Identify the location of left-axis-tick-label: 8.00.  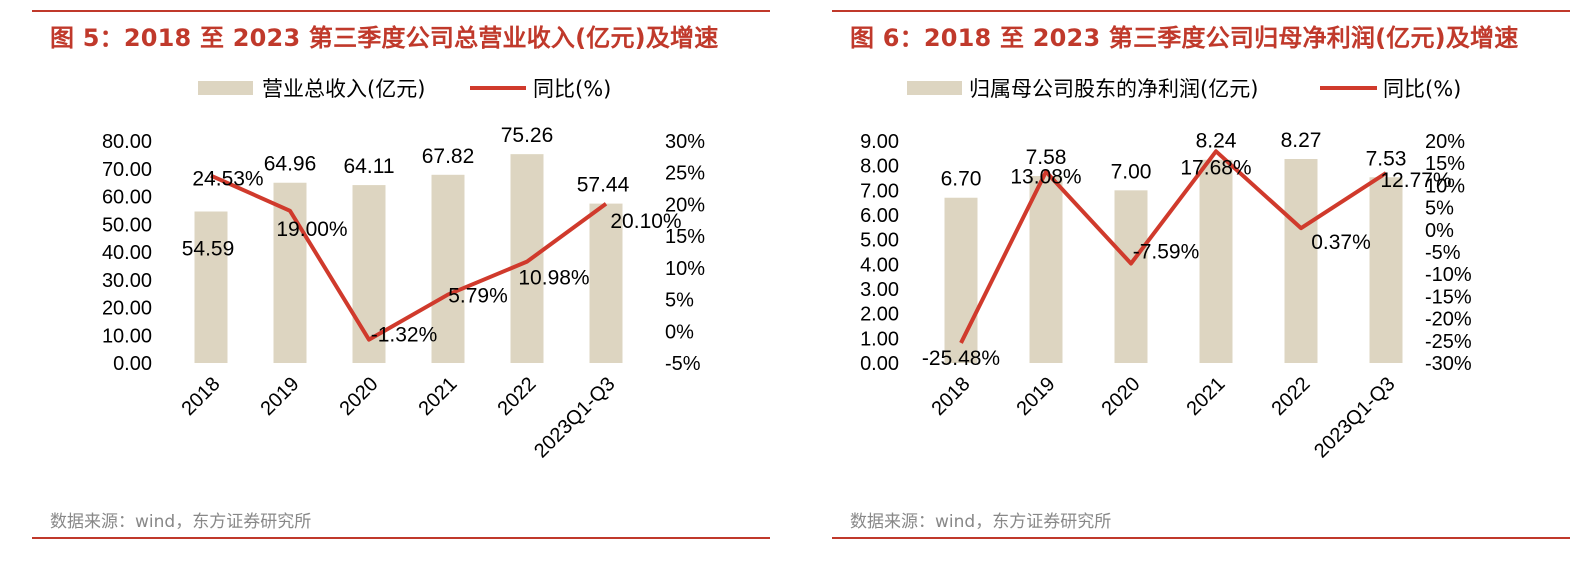
(879, 167).